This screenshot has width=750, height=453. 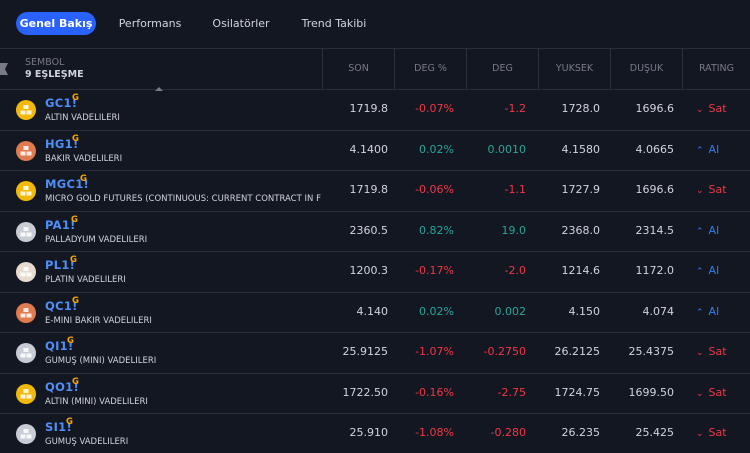 What do you see at coordinates (430, 69) in the screenshot?
I see `column-header-deg-pct: DEG %` at bounding box center [430, 69].